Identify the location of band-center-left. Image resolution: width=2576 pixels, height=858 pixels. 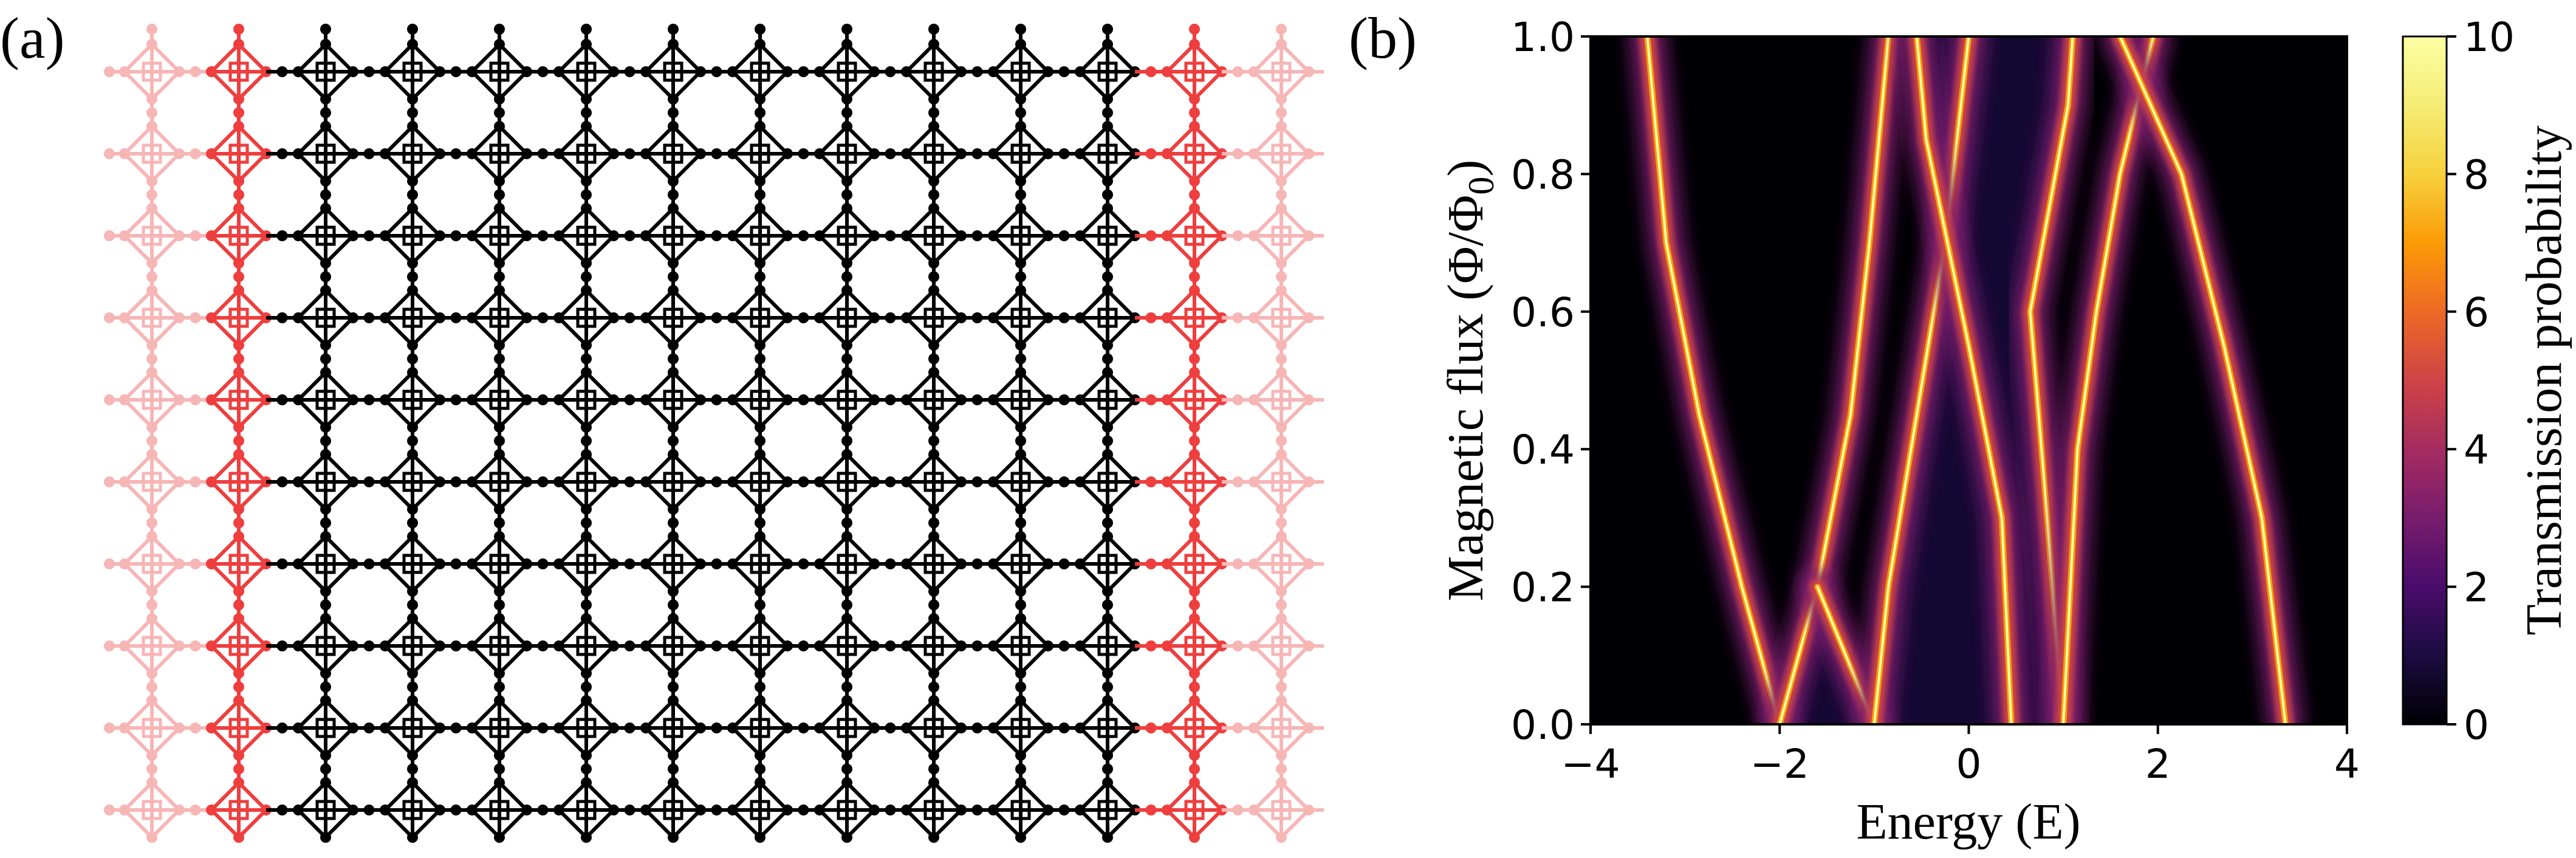
(1964, 380).